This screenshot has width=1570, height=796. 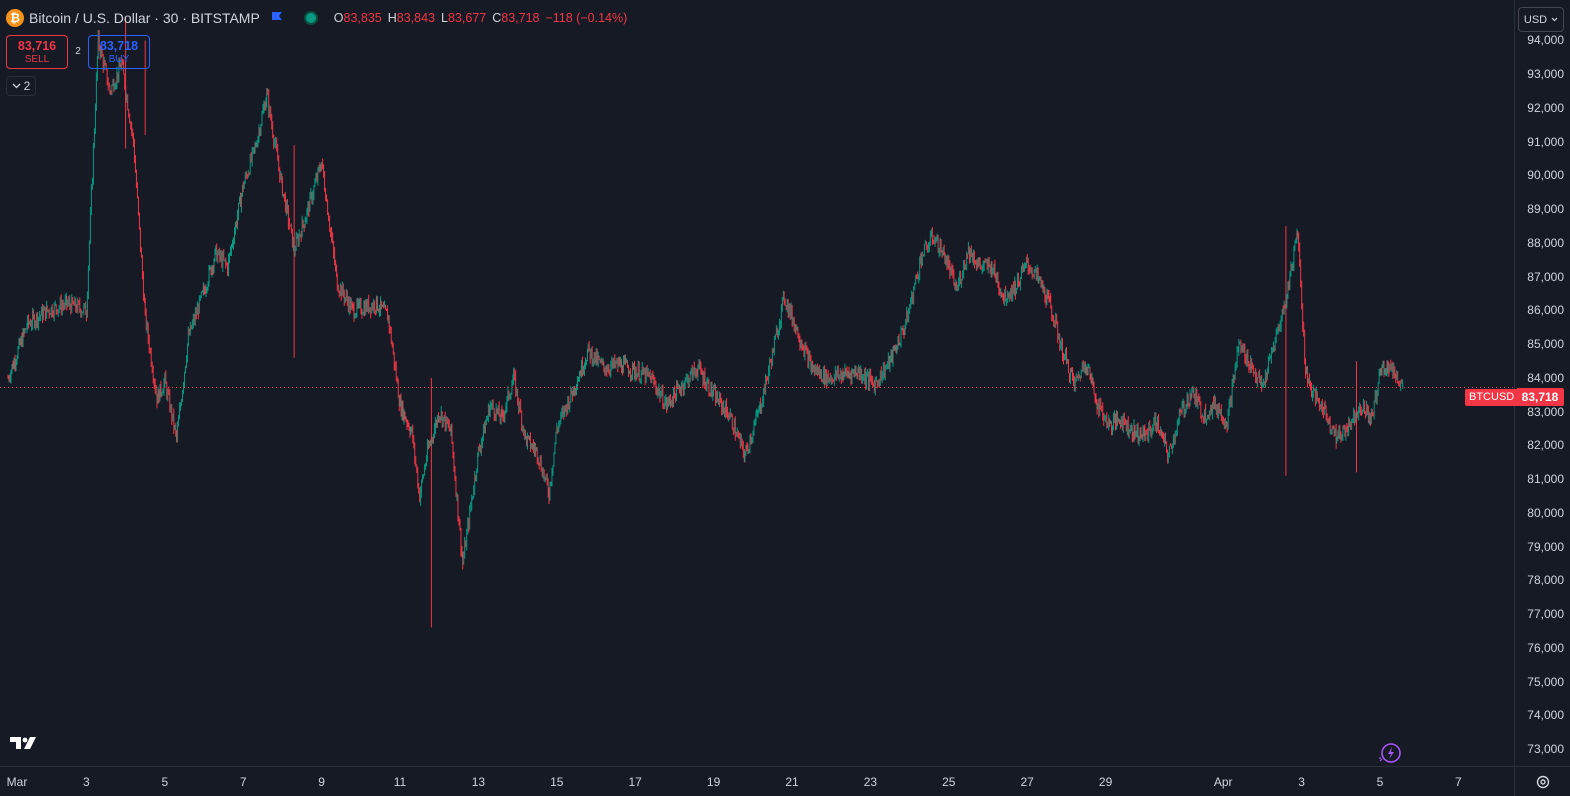 What do you see at coordinates (17, 782) in the screenshot?
I see `time-tick-label: Mar` at bounding box center [17, 782].